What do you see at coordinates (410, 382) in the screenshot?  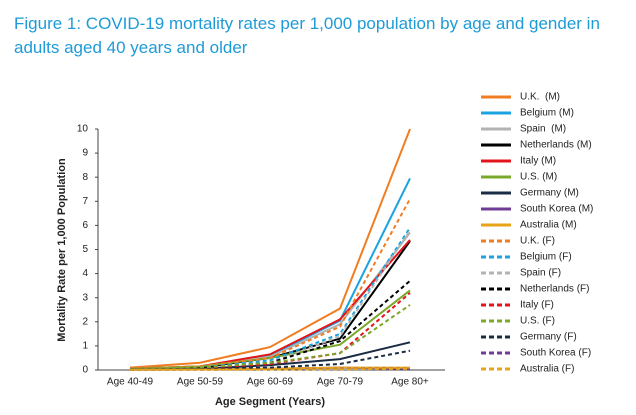 I see `x-tick-label: Age 80+` at bounding box center [410, 382].